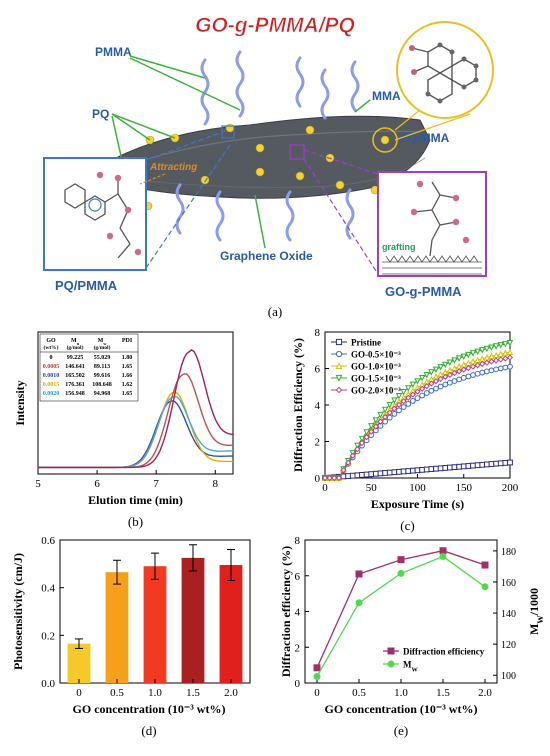  What do you see at coordinates (510, 488) in the screenshot?
I see `x-tick-label-c: 200` at bounding box center [510, 488].